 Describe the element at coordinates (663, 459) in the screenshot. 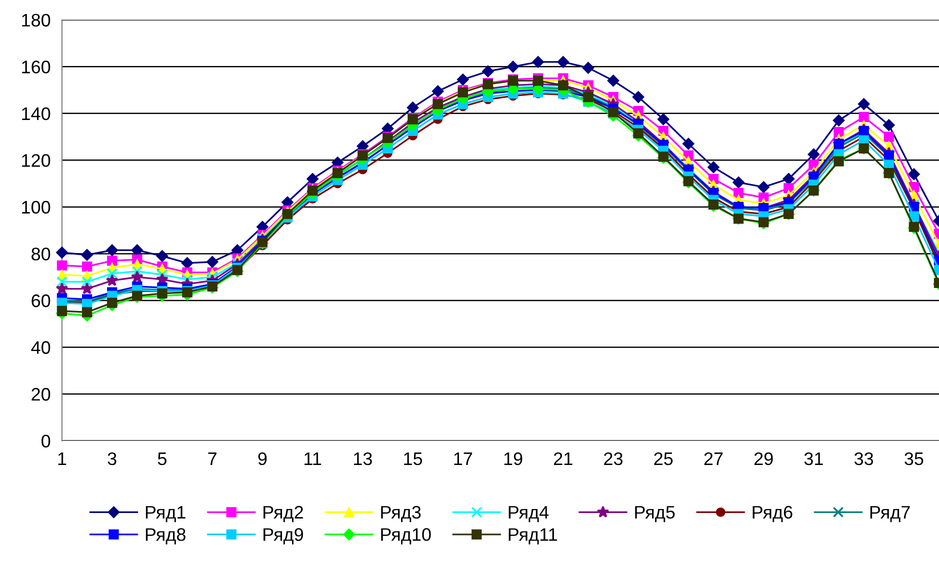

I see `x-tick-label: 25` at that location.